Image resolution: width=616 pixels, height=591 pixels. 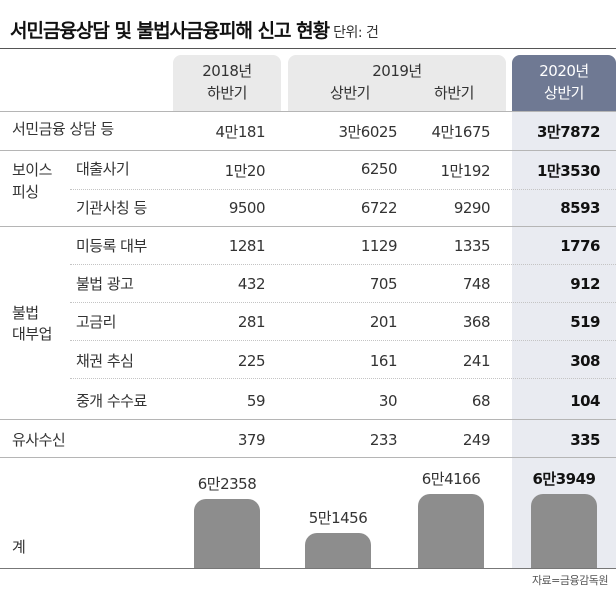 What do you see at coordinates (251, 361) in the screenshot?
I see `cell-value: 225` at bounding box center [251, 361].